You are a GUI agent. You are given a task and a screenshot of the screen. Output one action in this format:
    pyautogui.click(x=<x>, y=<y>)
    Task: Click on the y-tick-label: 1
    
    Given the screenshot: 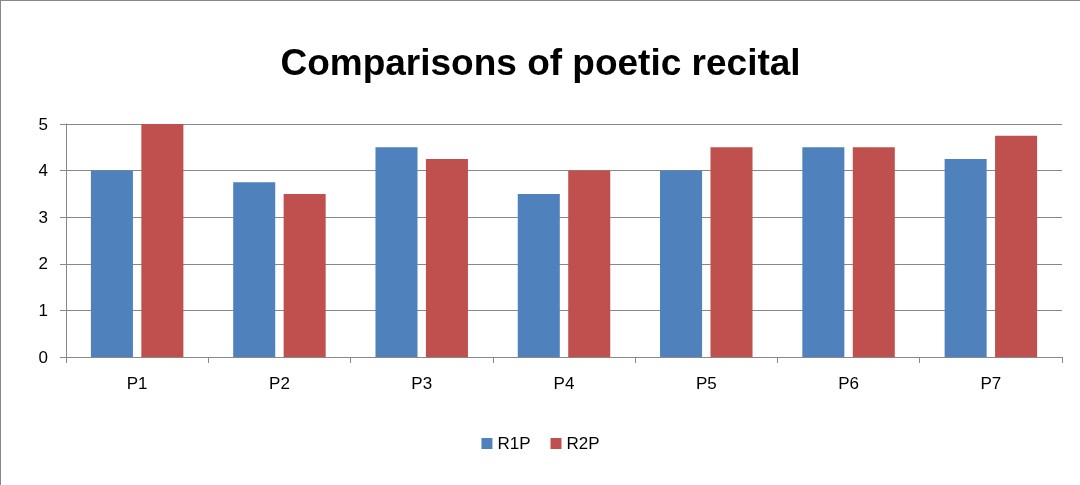 What is the action you would take?
    pyautogui.click(x=43, y=310)
    